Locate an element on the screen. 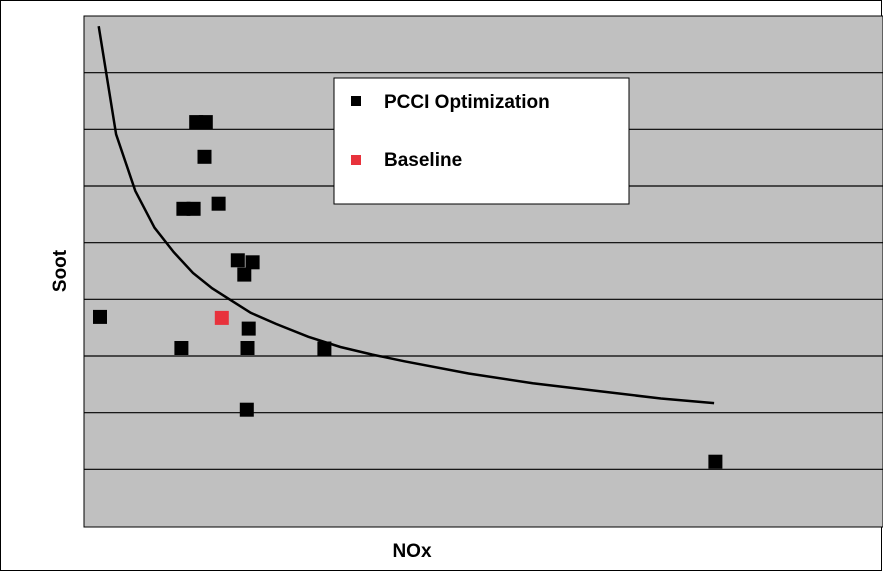 Image resolution: width=883 pixels, height=572 pixels. baseline-data-point is located at coordinates (221, 317).